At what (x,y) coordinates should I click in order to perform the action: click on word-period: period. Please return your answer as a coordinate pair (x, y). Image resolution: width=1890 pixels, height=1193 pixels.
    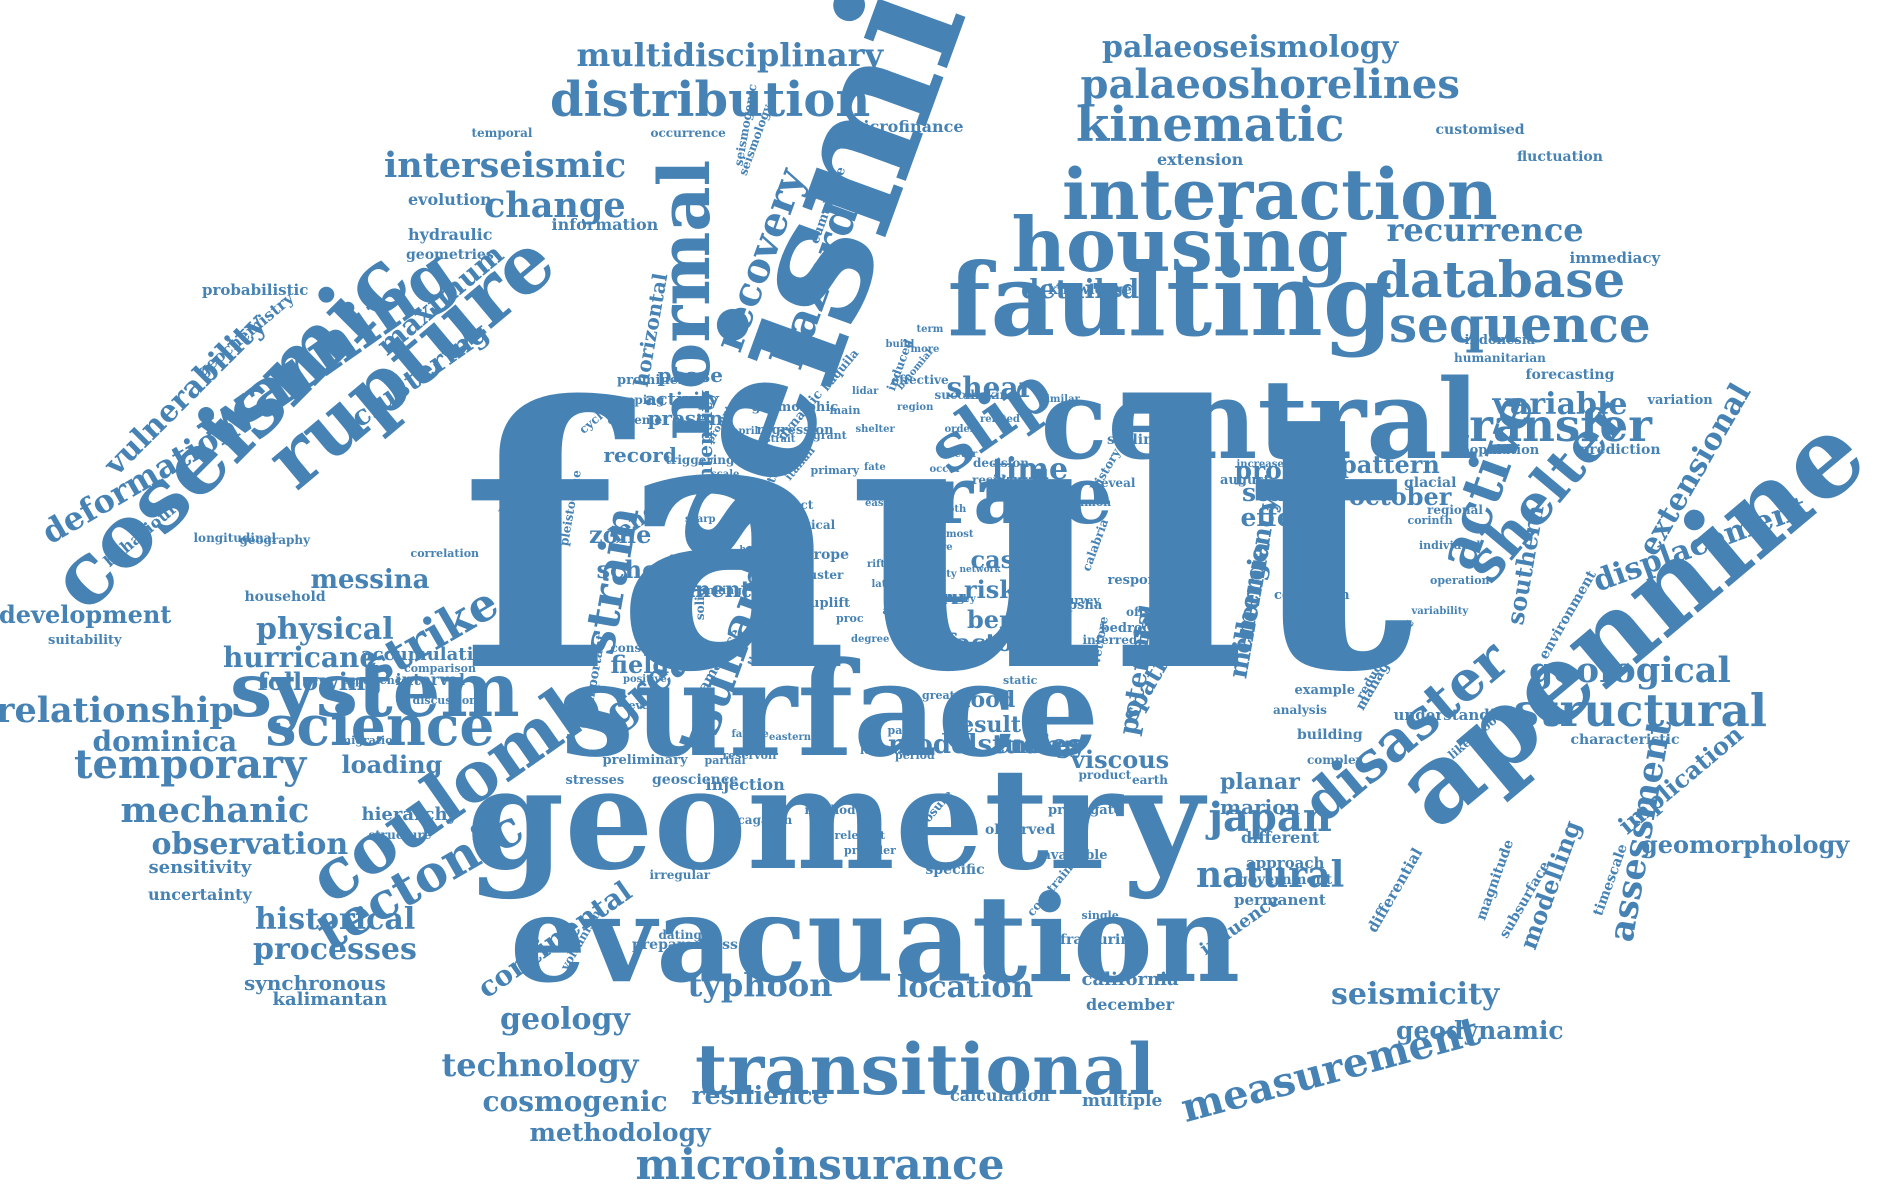
    Looking at the image, I should click on (915, 755).